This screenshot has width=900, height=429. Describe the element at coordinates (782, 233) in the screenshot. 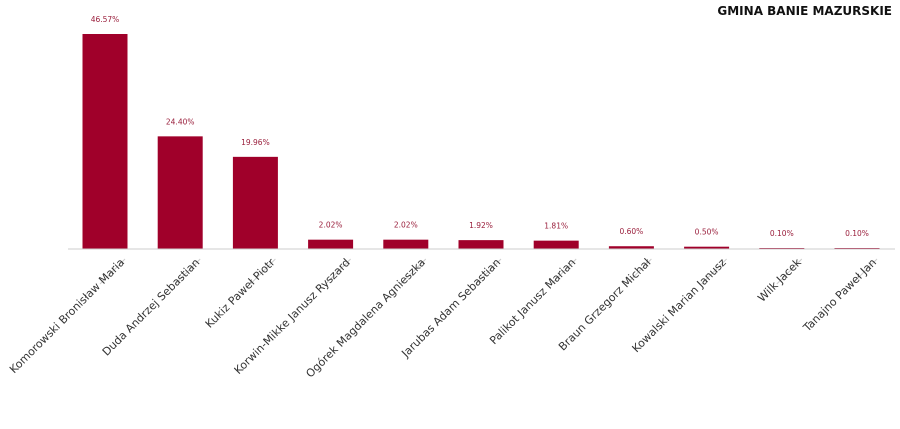

I see `data-label-9: 0.10%` at that location.